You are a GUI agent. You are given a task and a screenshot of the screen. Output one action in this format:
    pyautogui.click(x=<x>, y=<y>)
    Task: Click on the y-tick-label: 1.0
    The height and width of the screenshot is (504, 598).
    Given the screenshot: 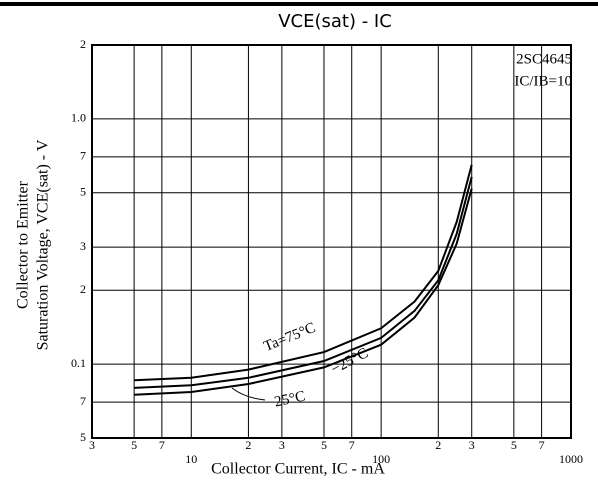 What is the action you would take?
    pyautogui.click(x=78, y=118)
    